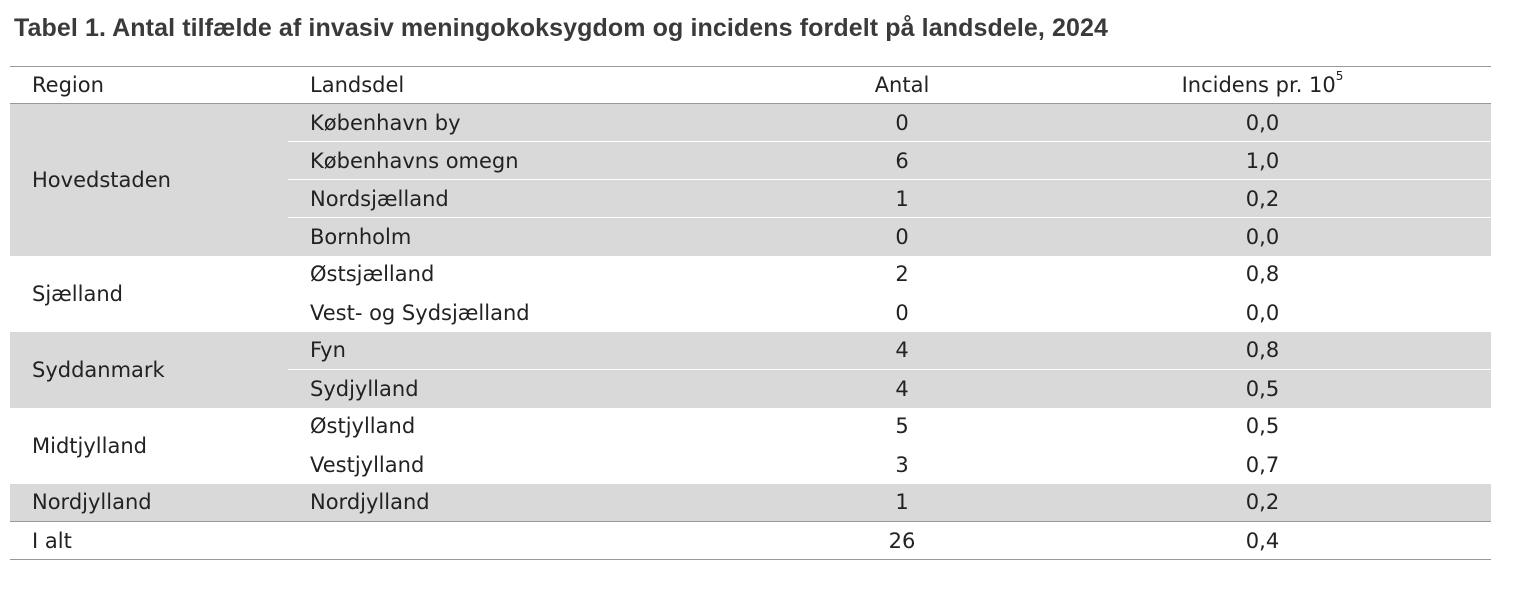 The image size is (1530, 601). I want to click on total-row: I alt 26 0,4, so click(750, 540).